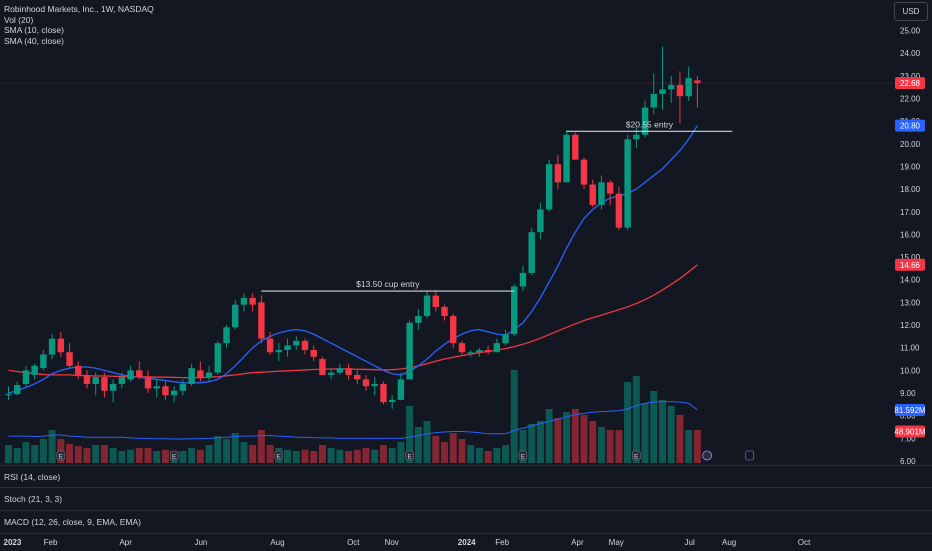  I want to click on legend-volume: Vol (20), so click(19, 19).